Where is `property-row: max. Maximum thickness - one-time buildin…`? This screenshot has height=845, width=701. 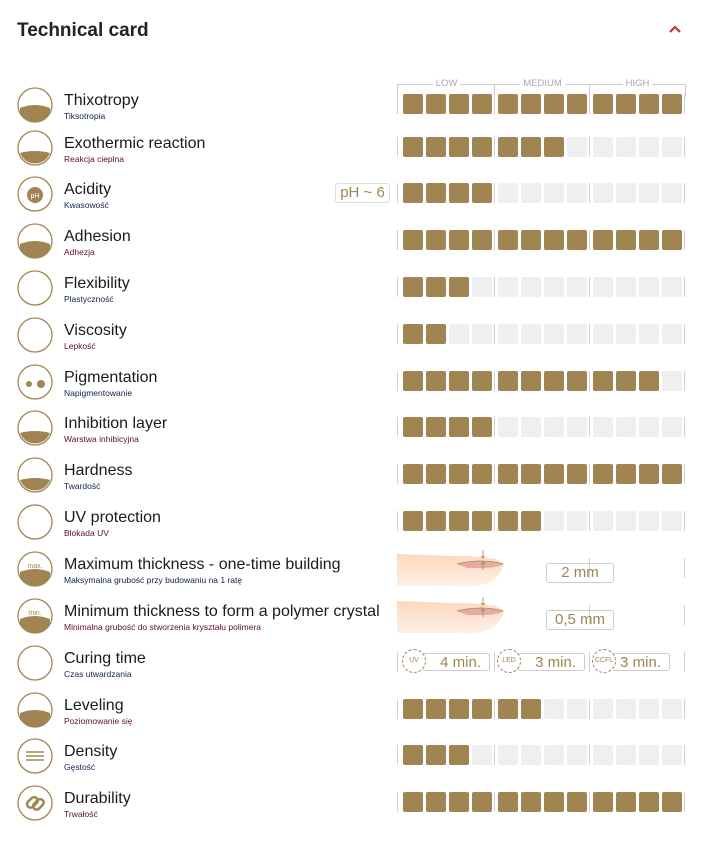 property-row: max. Maximum thickness - one-time buildin… is located at coordinates (350, 570).